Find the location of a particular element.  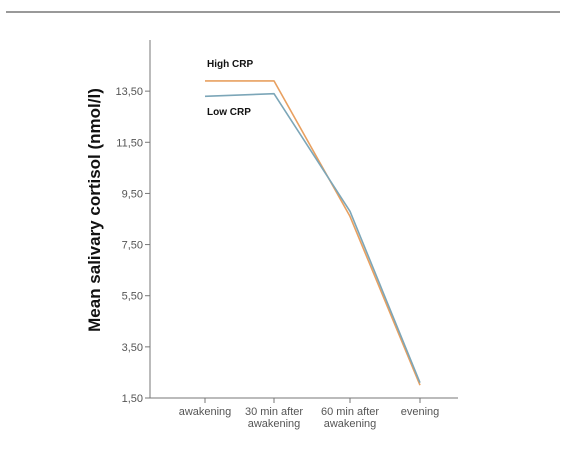

x-tick-label: awakening is located at coordinates (205, 412).